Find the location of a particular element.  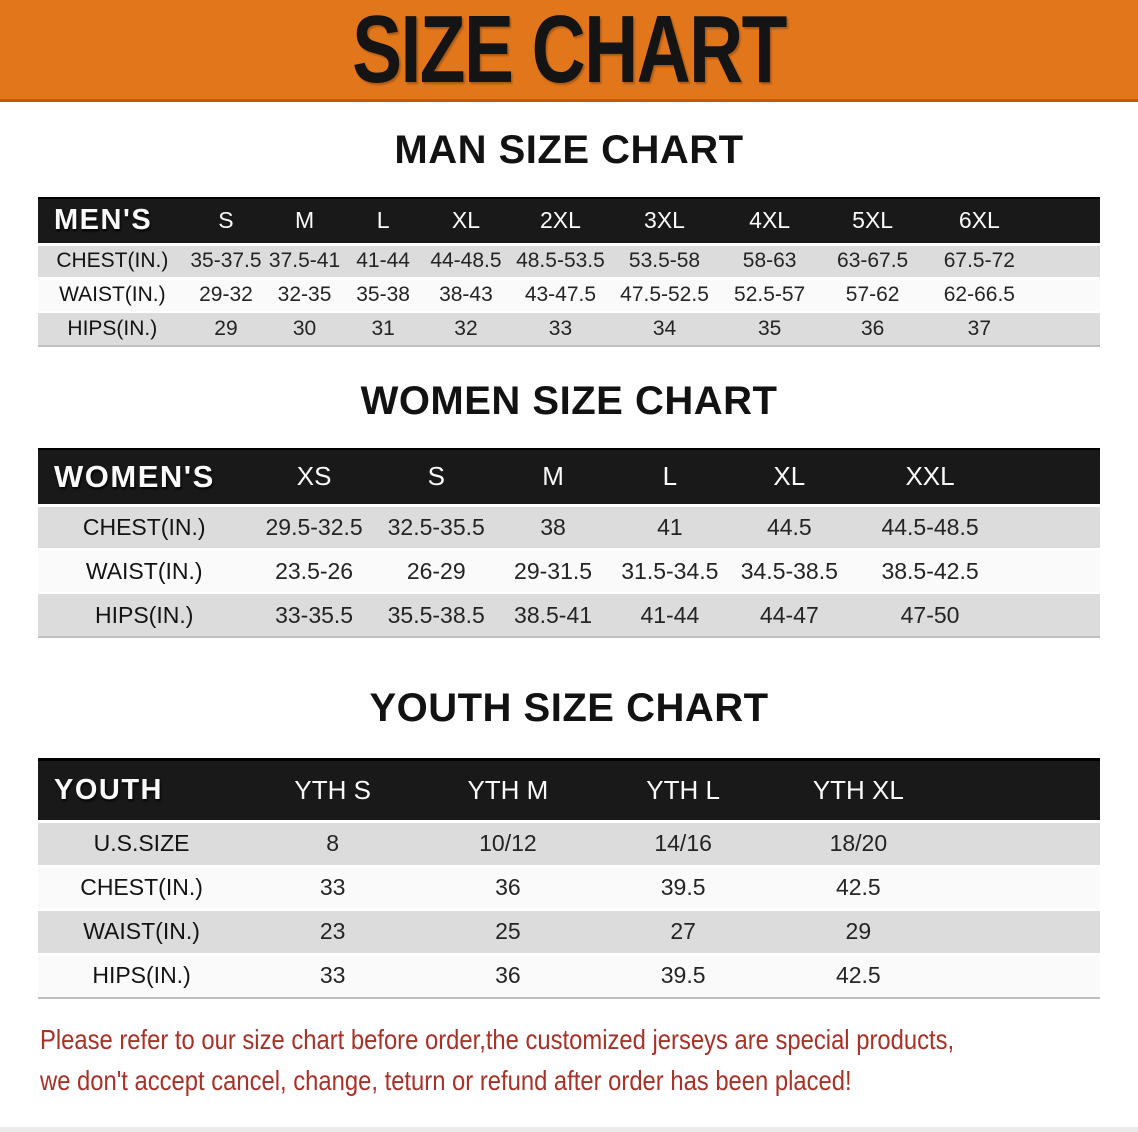

size-column-header: YTH L is located at coordinates (683, 790).